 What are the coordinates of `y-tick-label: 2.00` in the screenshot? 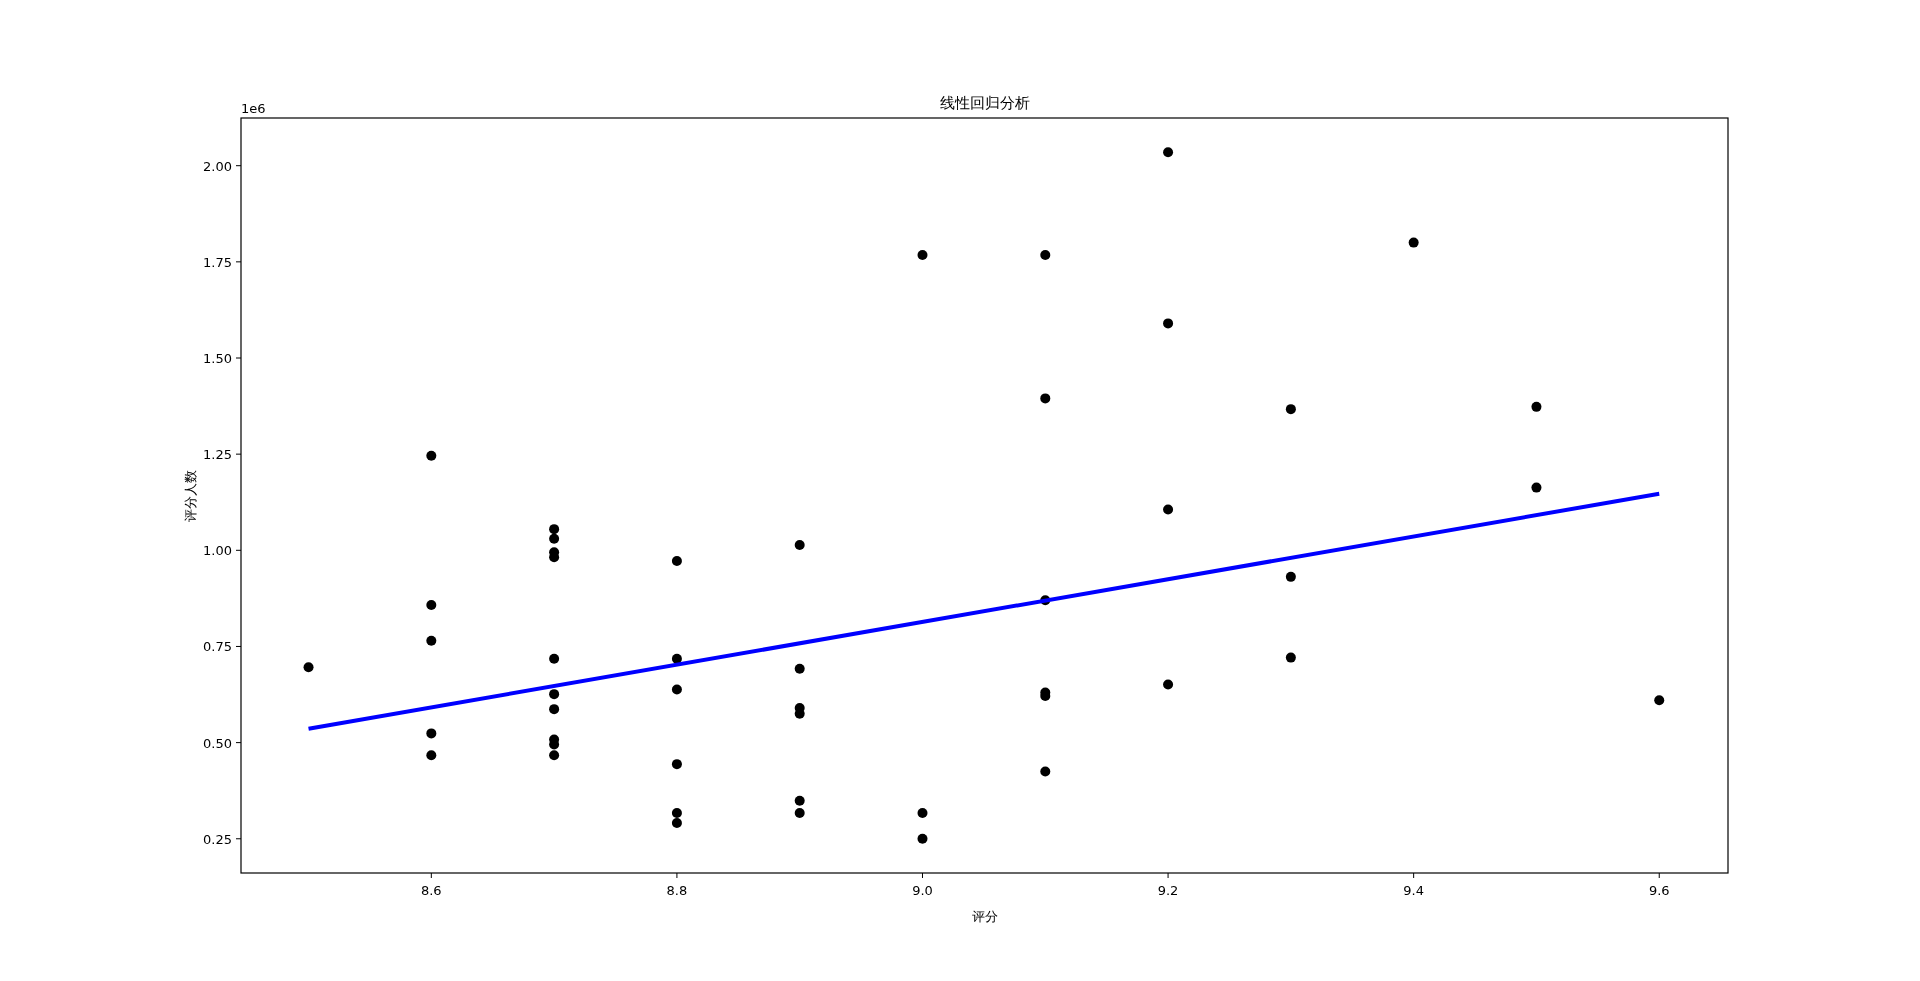 It's located at (217, 166).